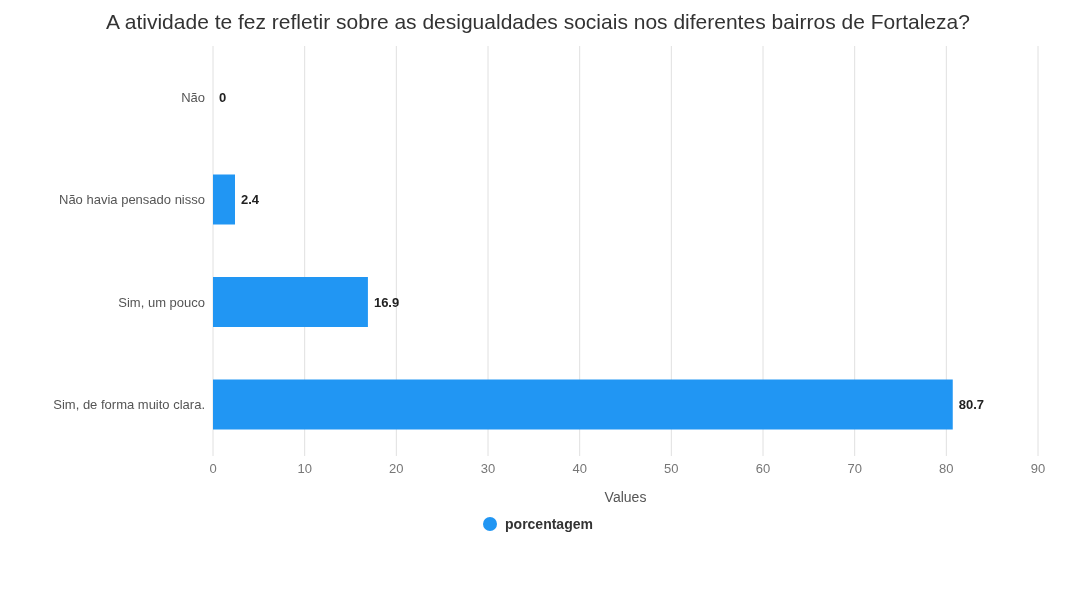 Image resolution: width=1079 pixels, height=593 pixels. What do you see at coordinates (161, 302) in the screenshot?
I see `y-tick-label: Sim, um pouco` at bounding box center [161, 302].